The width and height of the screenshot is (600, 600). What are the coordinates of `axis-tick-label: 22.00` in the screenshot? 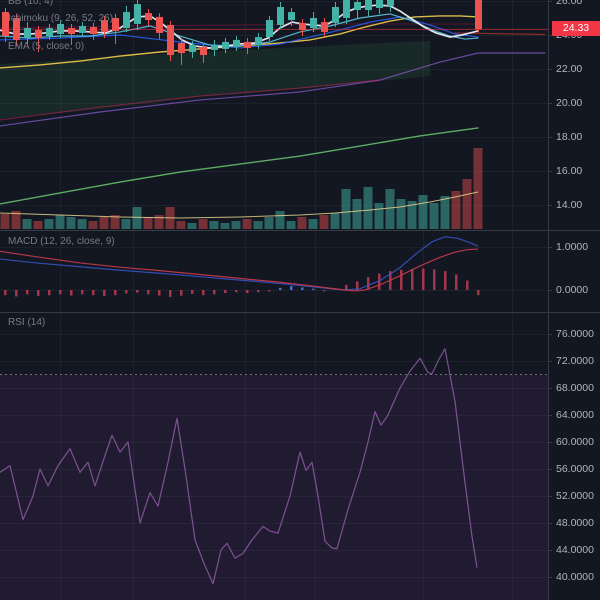 It's located at (569, 69).